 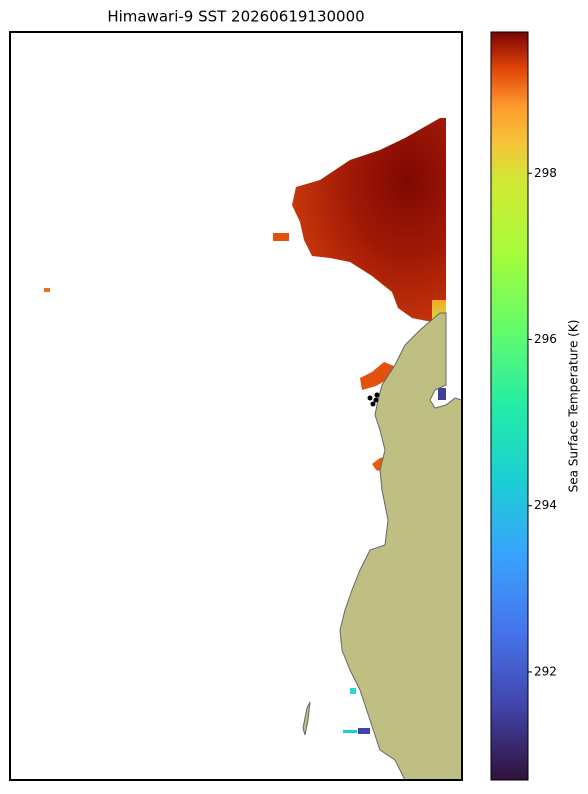 I want to click on colorbar-tick-label: 294, so click(x=545, y=505).